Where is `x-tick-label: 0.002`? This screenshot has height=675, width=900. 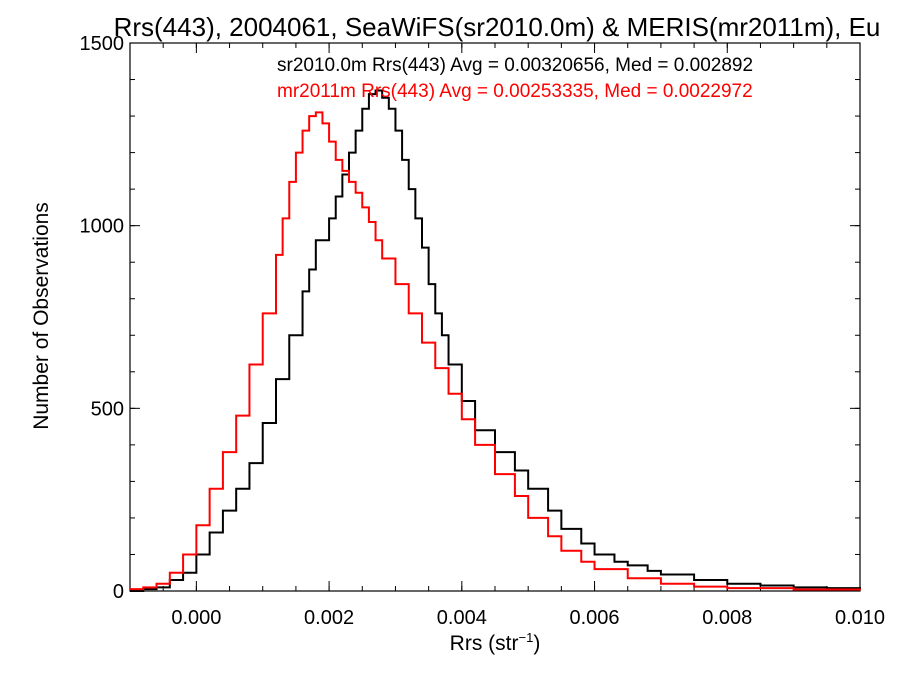 x-tick-label: 0.002 is located at coordinates (329, 618).